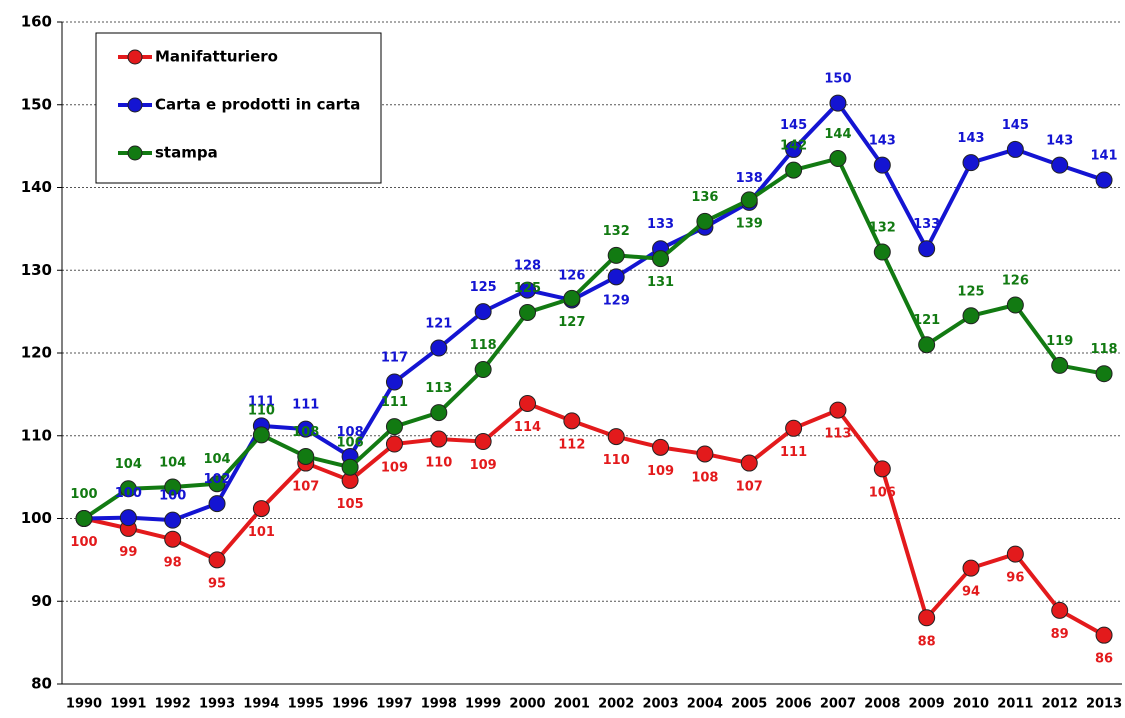 The height and width of the screenshot is (718, 1125). I want to click on value-label: 132, so click(616, 231).